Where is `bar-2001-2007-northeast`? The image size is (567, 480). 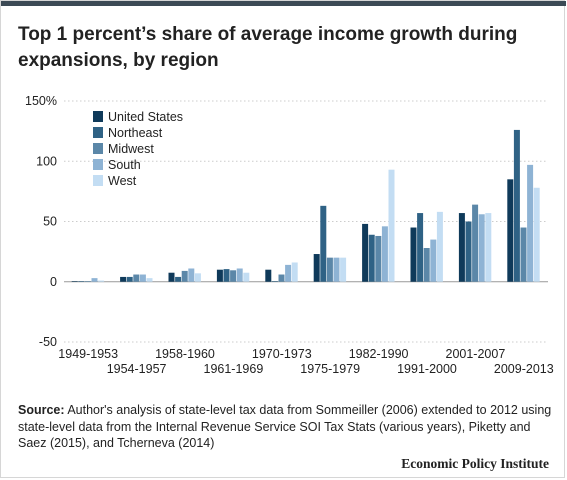 bar-2001-2007-northeast is located at coordinates (468, 251).